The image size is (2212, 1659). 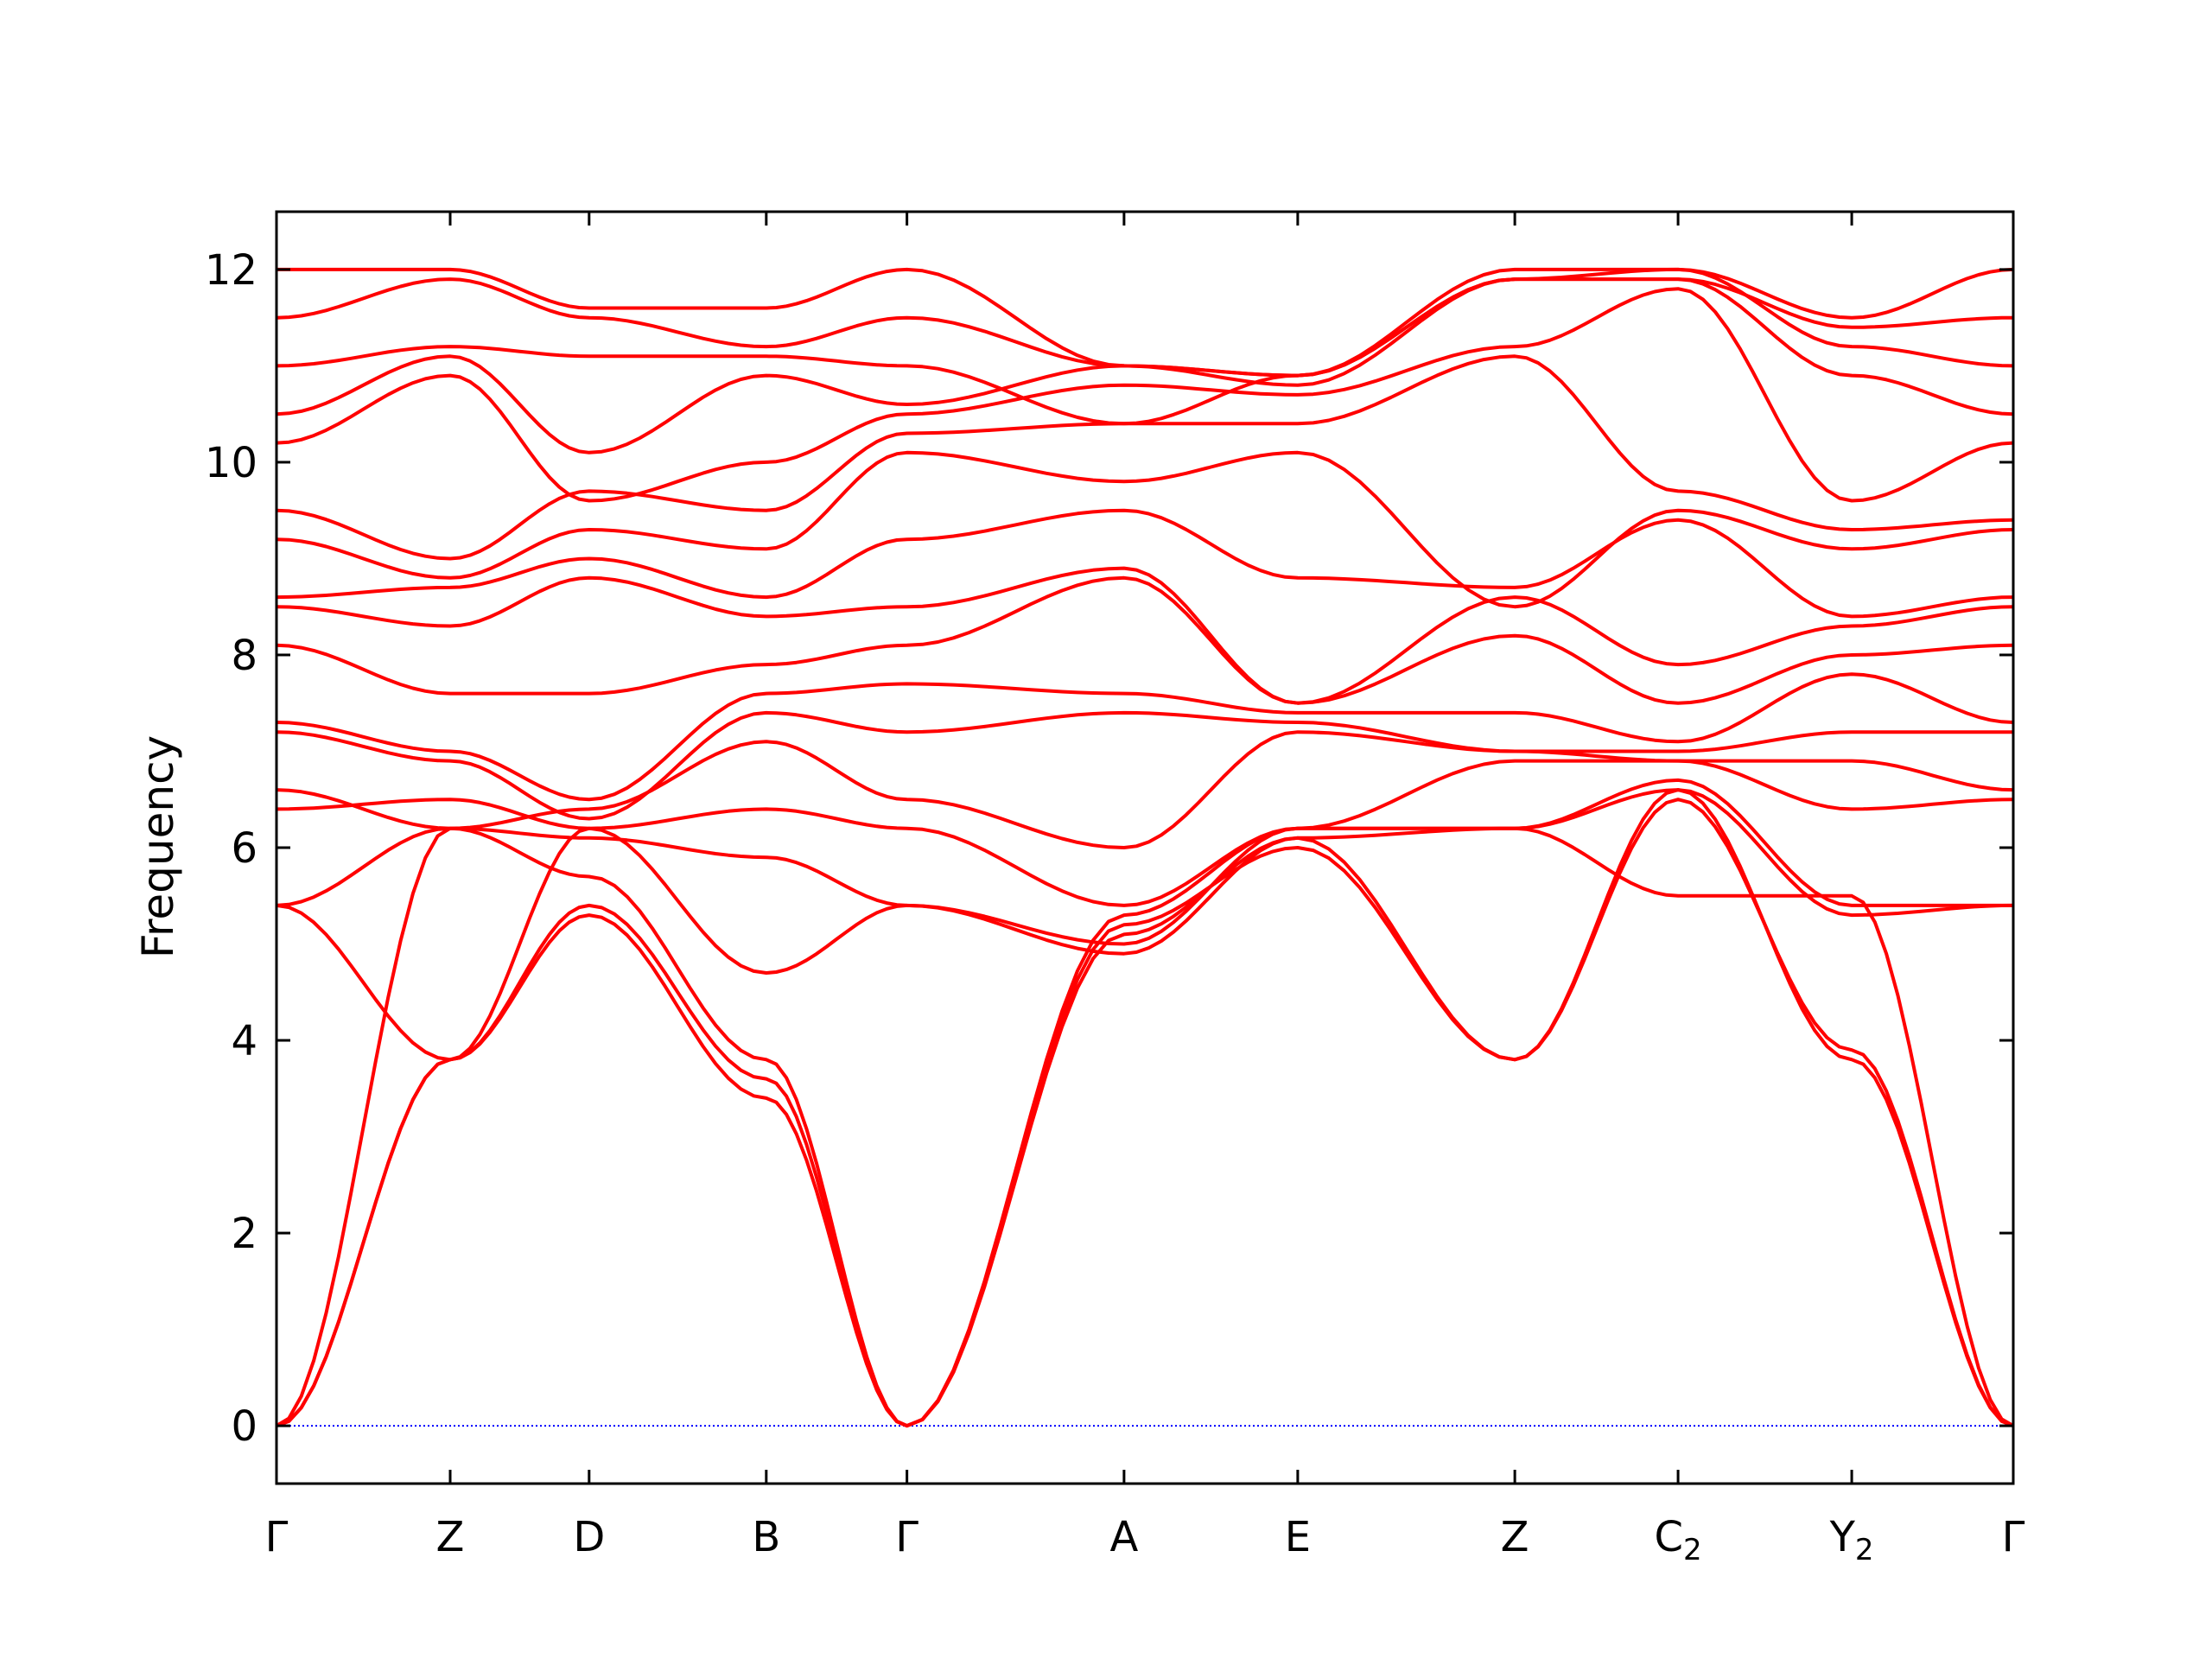 I want to click on y-tick-label: 12, so click(x=231, y=270).